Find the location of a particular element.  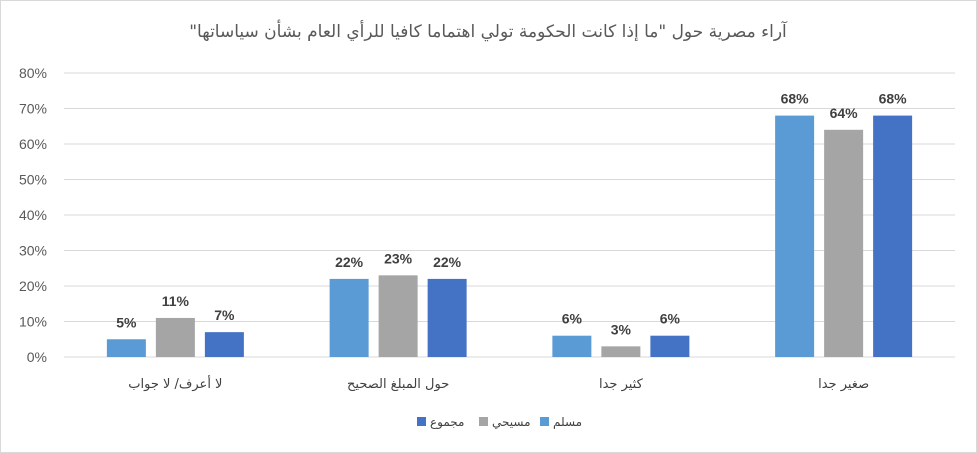

y-axis-ticks: 0% 10% 20% 30% 40% 50% 60% 70% 80% is located at coordinates (33, 215).